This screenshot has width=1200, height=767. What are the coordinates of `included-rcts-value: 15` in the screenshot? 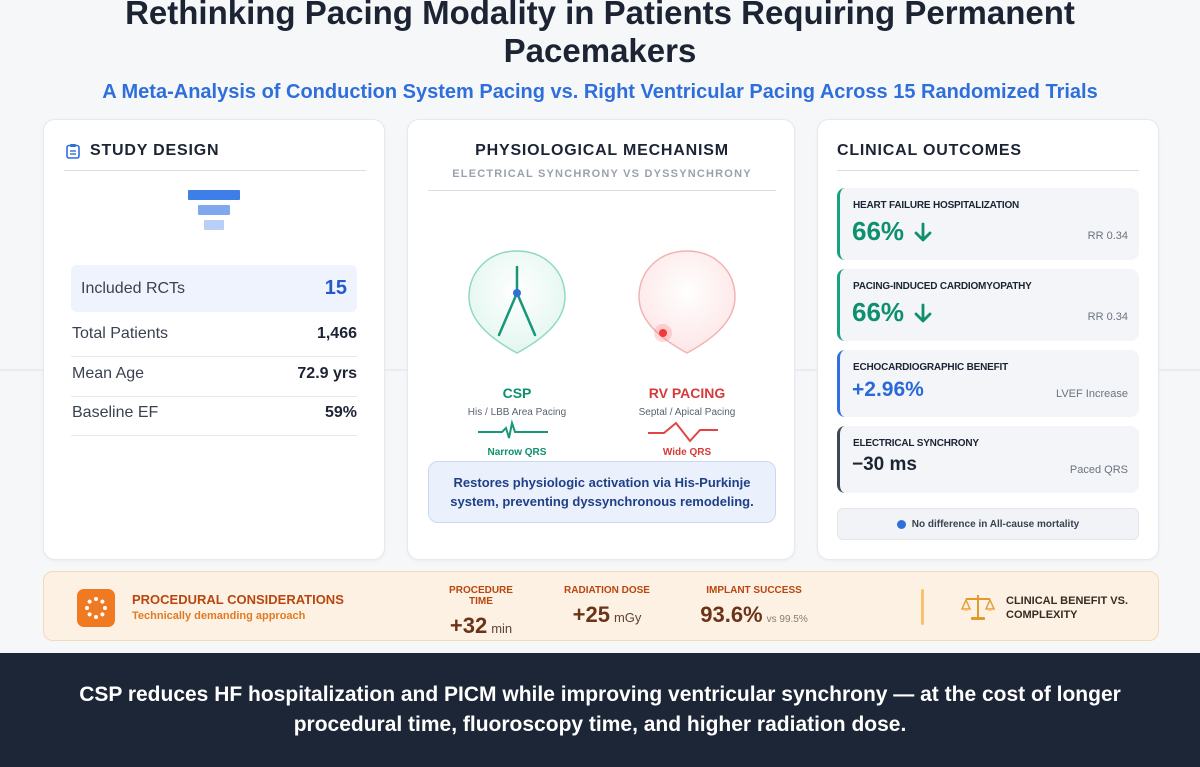 It's located at (335, 288).